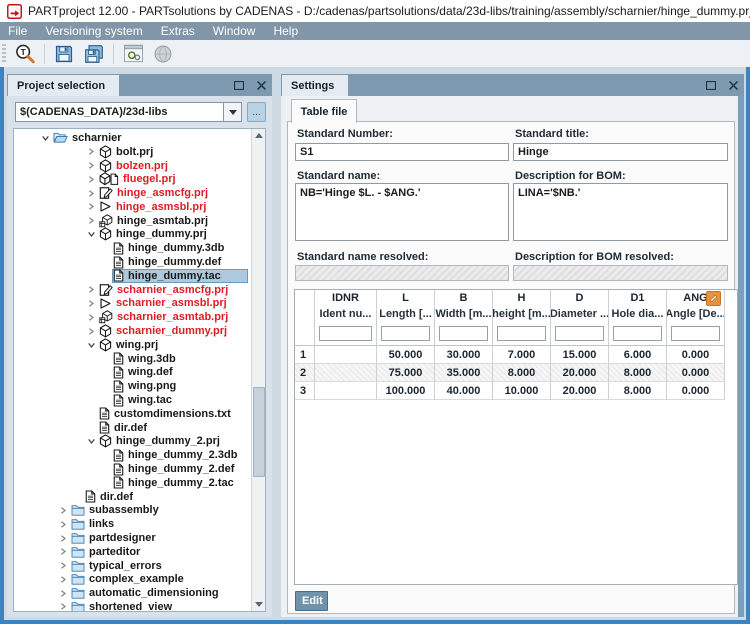 The height and width of the screenshot is (624, 750). What do you see at coordinates (620, 152) in the screenshot?
I see `standard-title-field` at bounding box center [620, 152].